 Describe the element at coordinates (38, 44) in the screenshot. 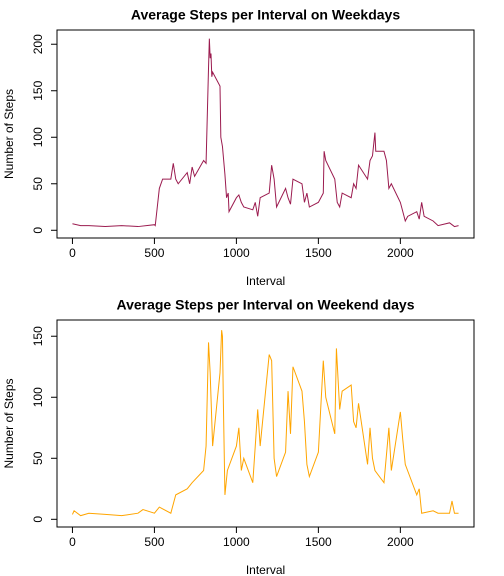

I see `y-tick-label: 200` at that location.